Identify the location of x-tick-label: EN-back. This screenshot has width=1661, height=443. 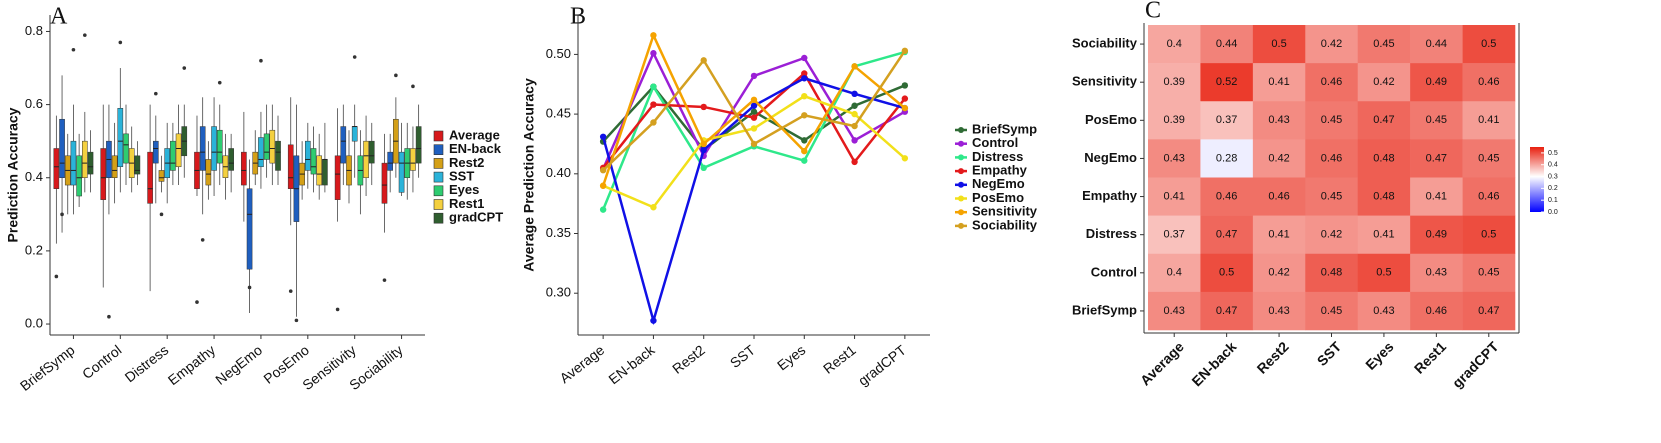
(1213, 363).